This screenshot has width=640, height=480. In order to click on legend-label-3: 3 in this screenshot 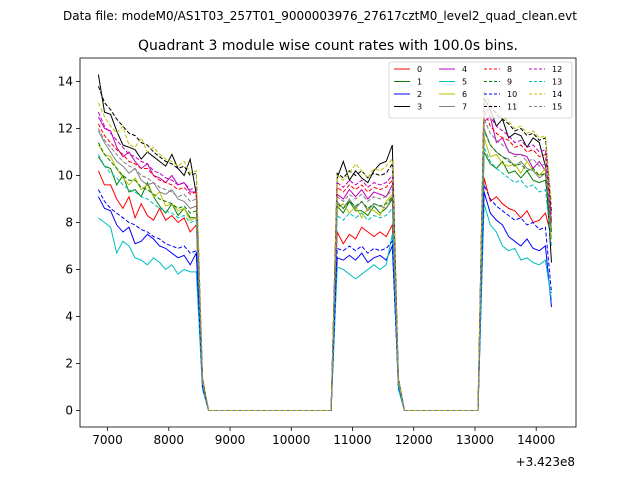, I will do `click(419, 107)`.